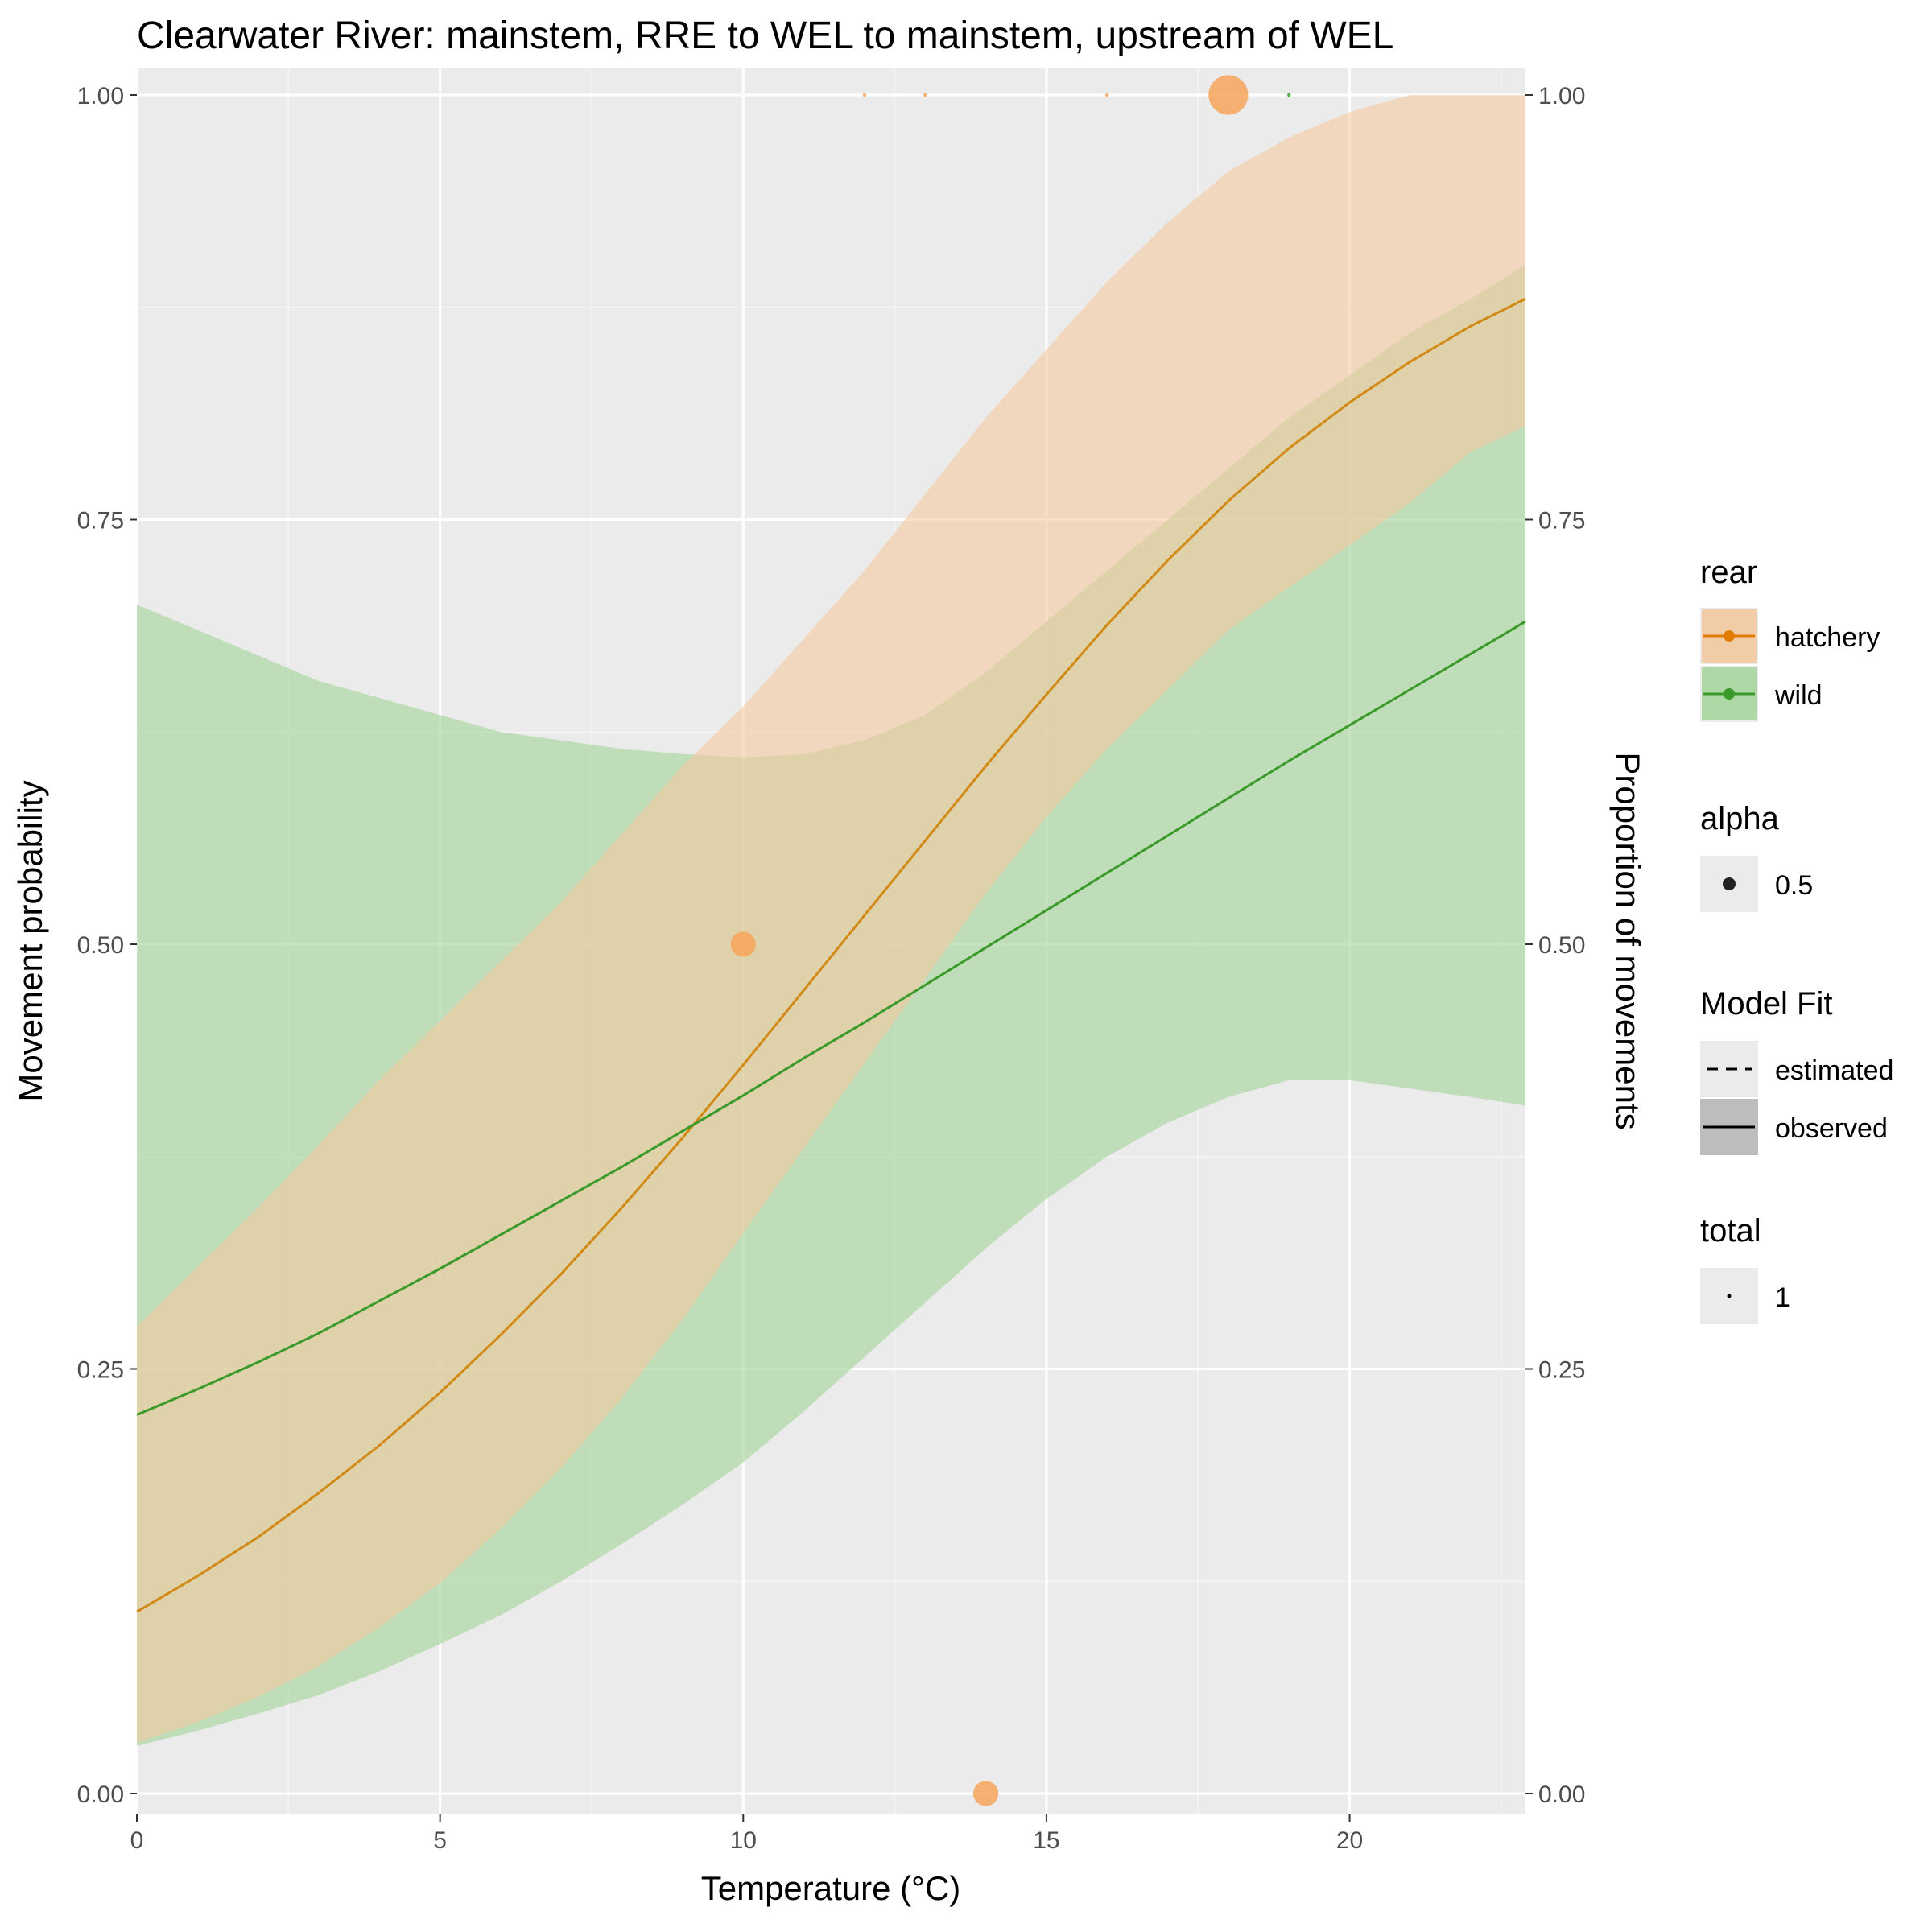 This screenshot has width=1932, height=1932. I want to click on legend-rear: rear hatchery wild, so click(1790, 638).